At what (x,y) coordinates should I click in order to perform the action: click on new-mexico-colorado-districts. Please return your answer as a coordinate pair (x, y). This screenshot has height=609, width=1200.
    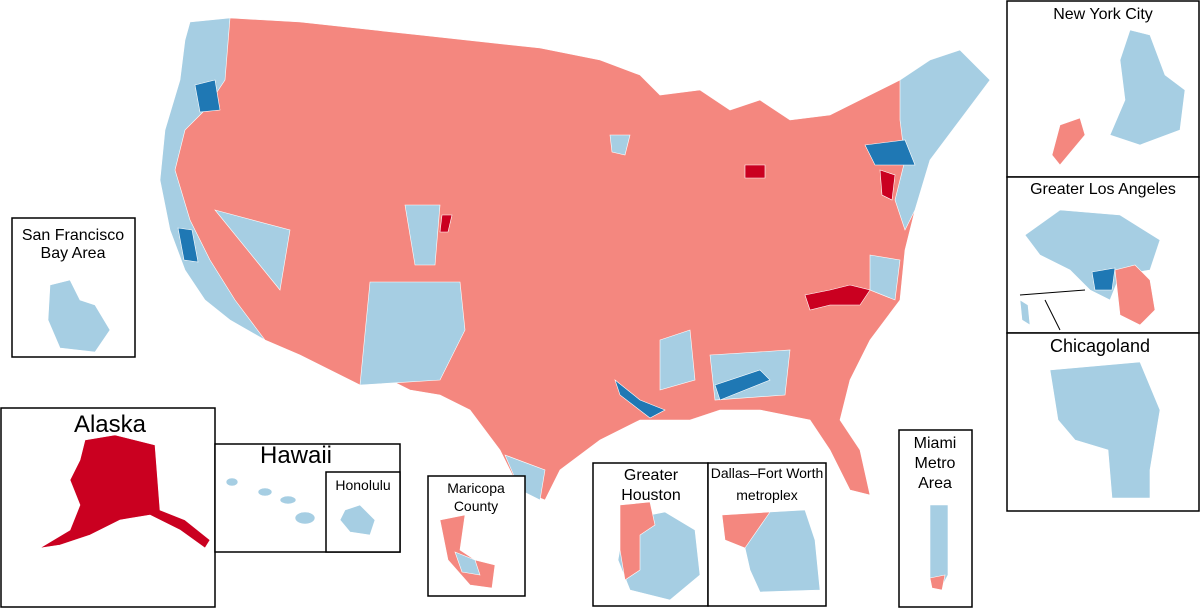
    Looking at the image, I should click on (412, 333).